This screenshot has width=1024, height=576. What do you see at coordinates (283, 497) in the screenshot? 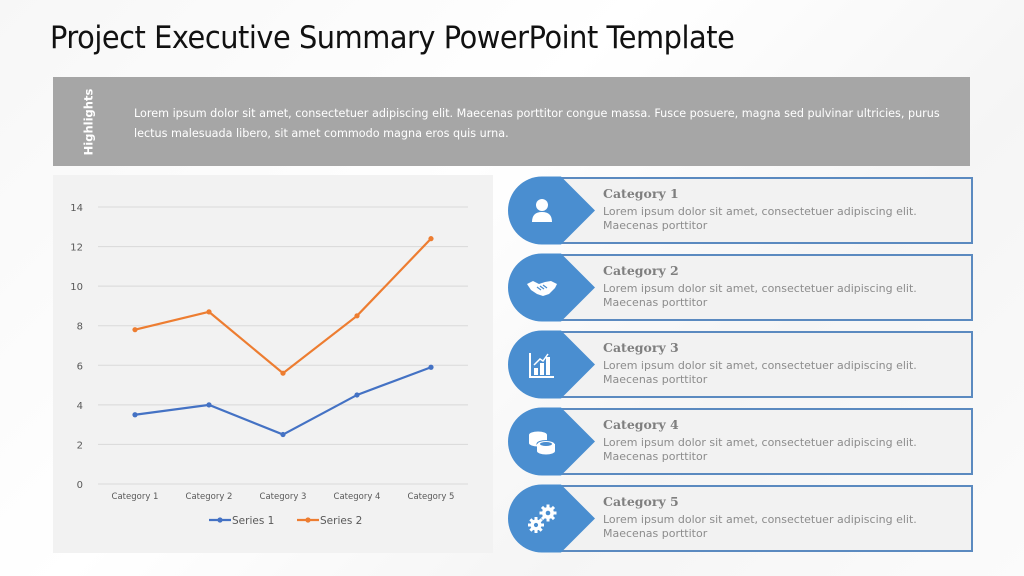
I see `x-tick-label: Category 3` at bounding box center [283, 497].